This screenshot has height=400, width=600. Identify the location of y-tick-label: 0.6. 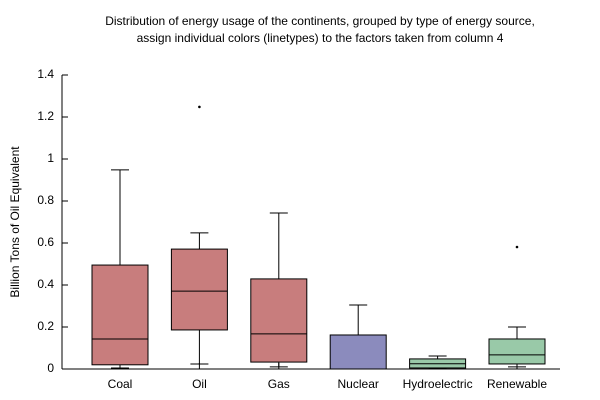
(45, 242).